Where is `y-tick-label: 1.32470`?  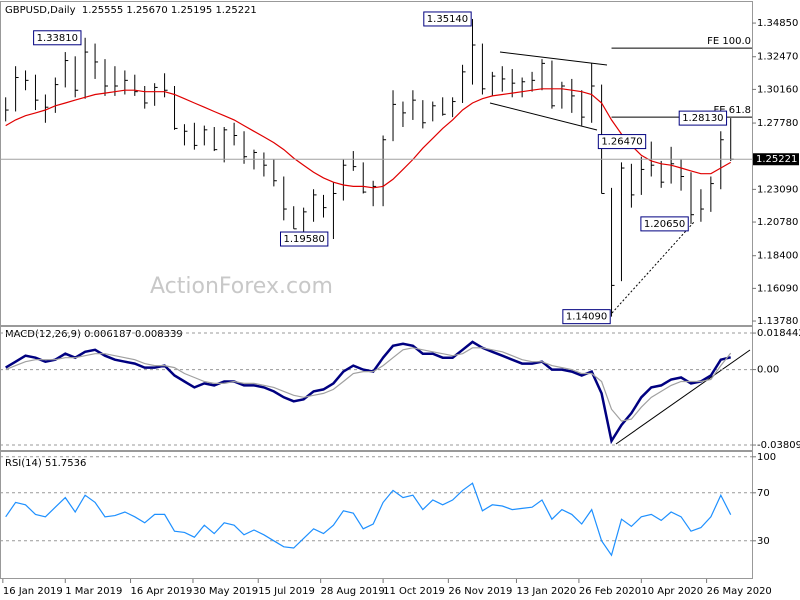 y-tick-label: 1.32470 is located at coordinates (777, 57).